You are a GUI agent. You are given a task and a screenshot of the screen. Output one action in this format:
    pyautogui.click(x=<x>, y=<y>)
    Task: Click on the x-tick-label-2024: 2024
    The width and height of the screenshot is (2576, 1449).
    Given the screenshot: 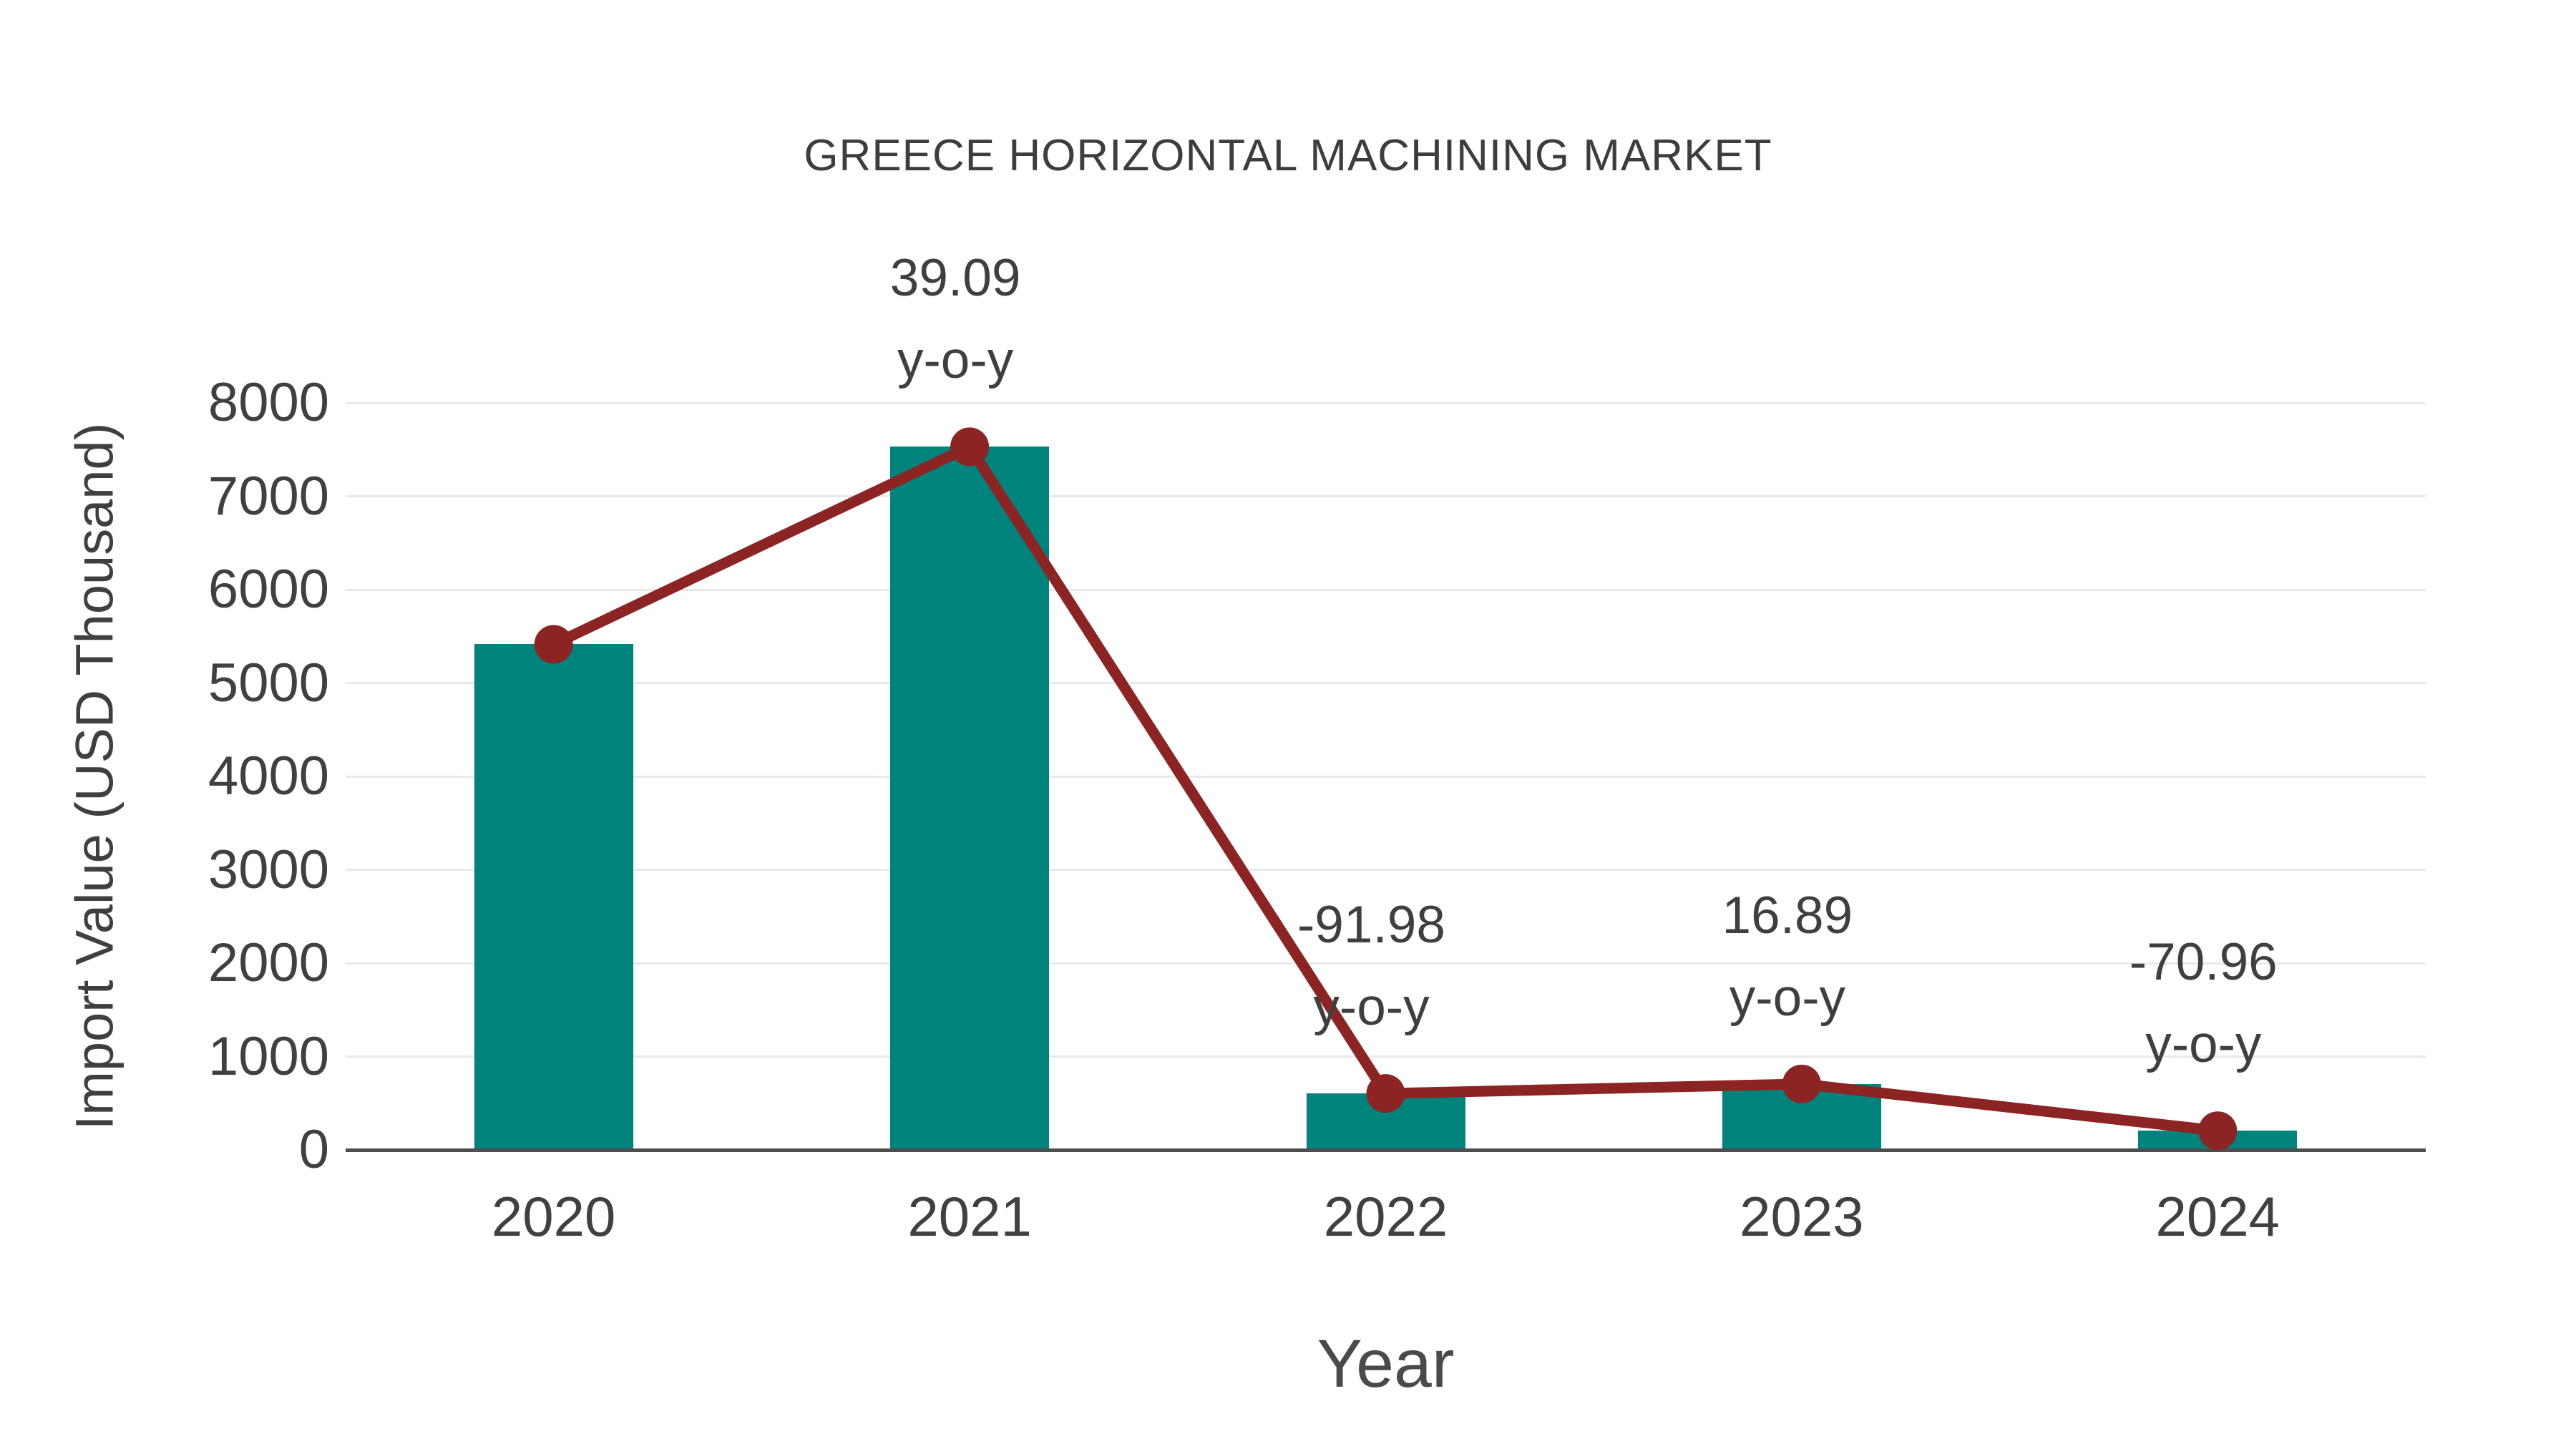 What is the action you would take?
    pyautogui.click(x=2217, y=1216)
    